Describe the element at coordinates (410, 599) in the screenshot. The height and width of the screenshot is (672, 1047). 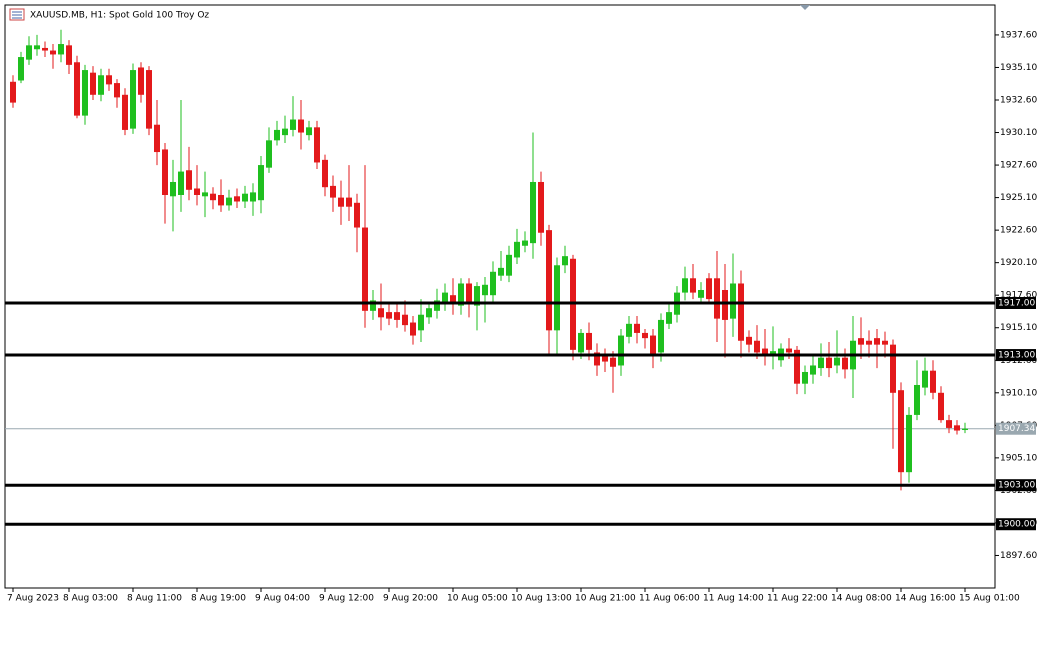
I see `x-tick-label: 9 Aug 20:00` at that location.